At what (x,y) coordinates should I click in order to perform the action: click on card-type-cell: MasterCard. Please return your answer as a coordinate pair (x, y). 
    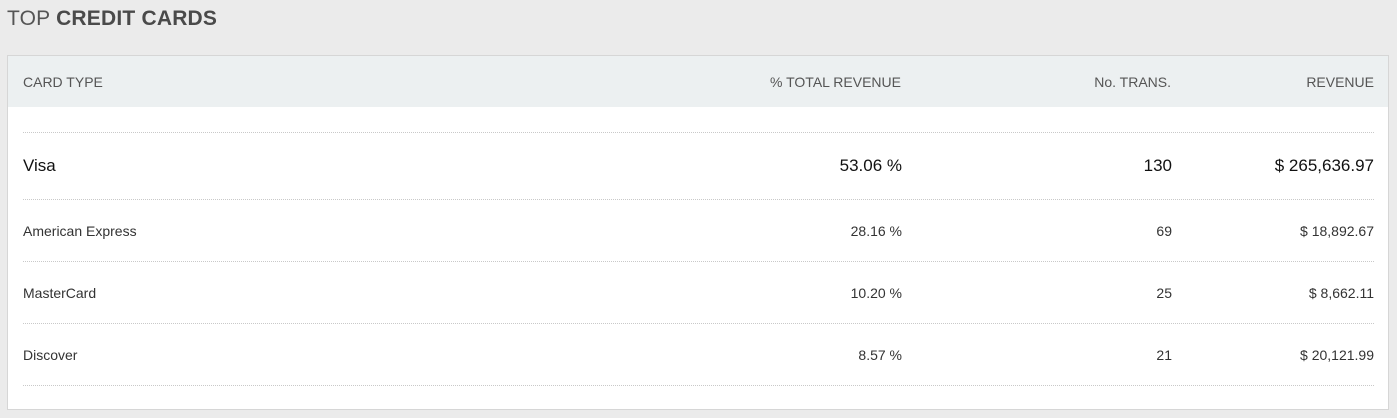
    Looking at the image, I should click on (60, 292).